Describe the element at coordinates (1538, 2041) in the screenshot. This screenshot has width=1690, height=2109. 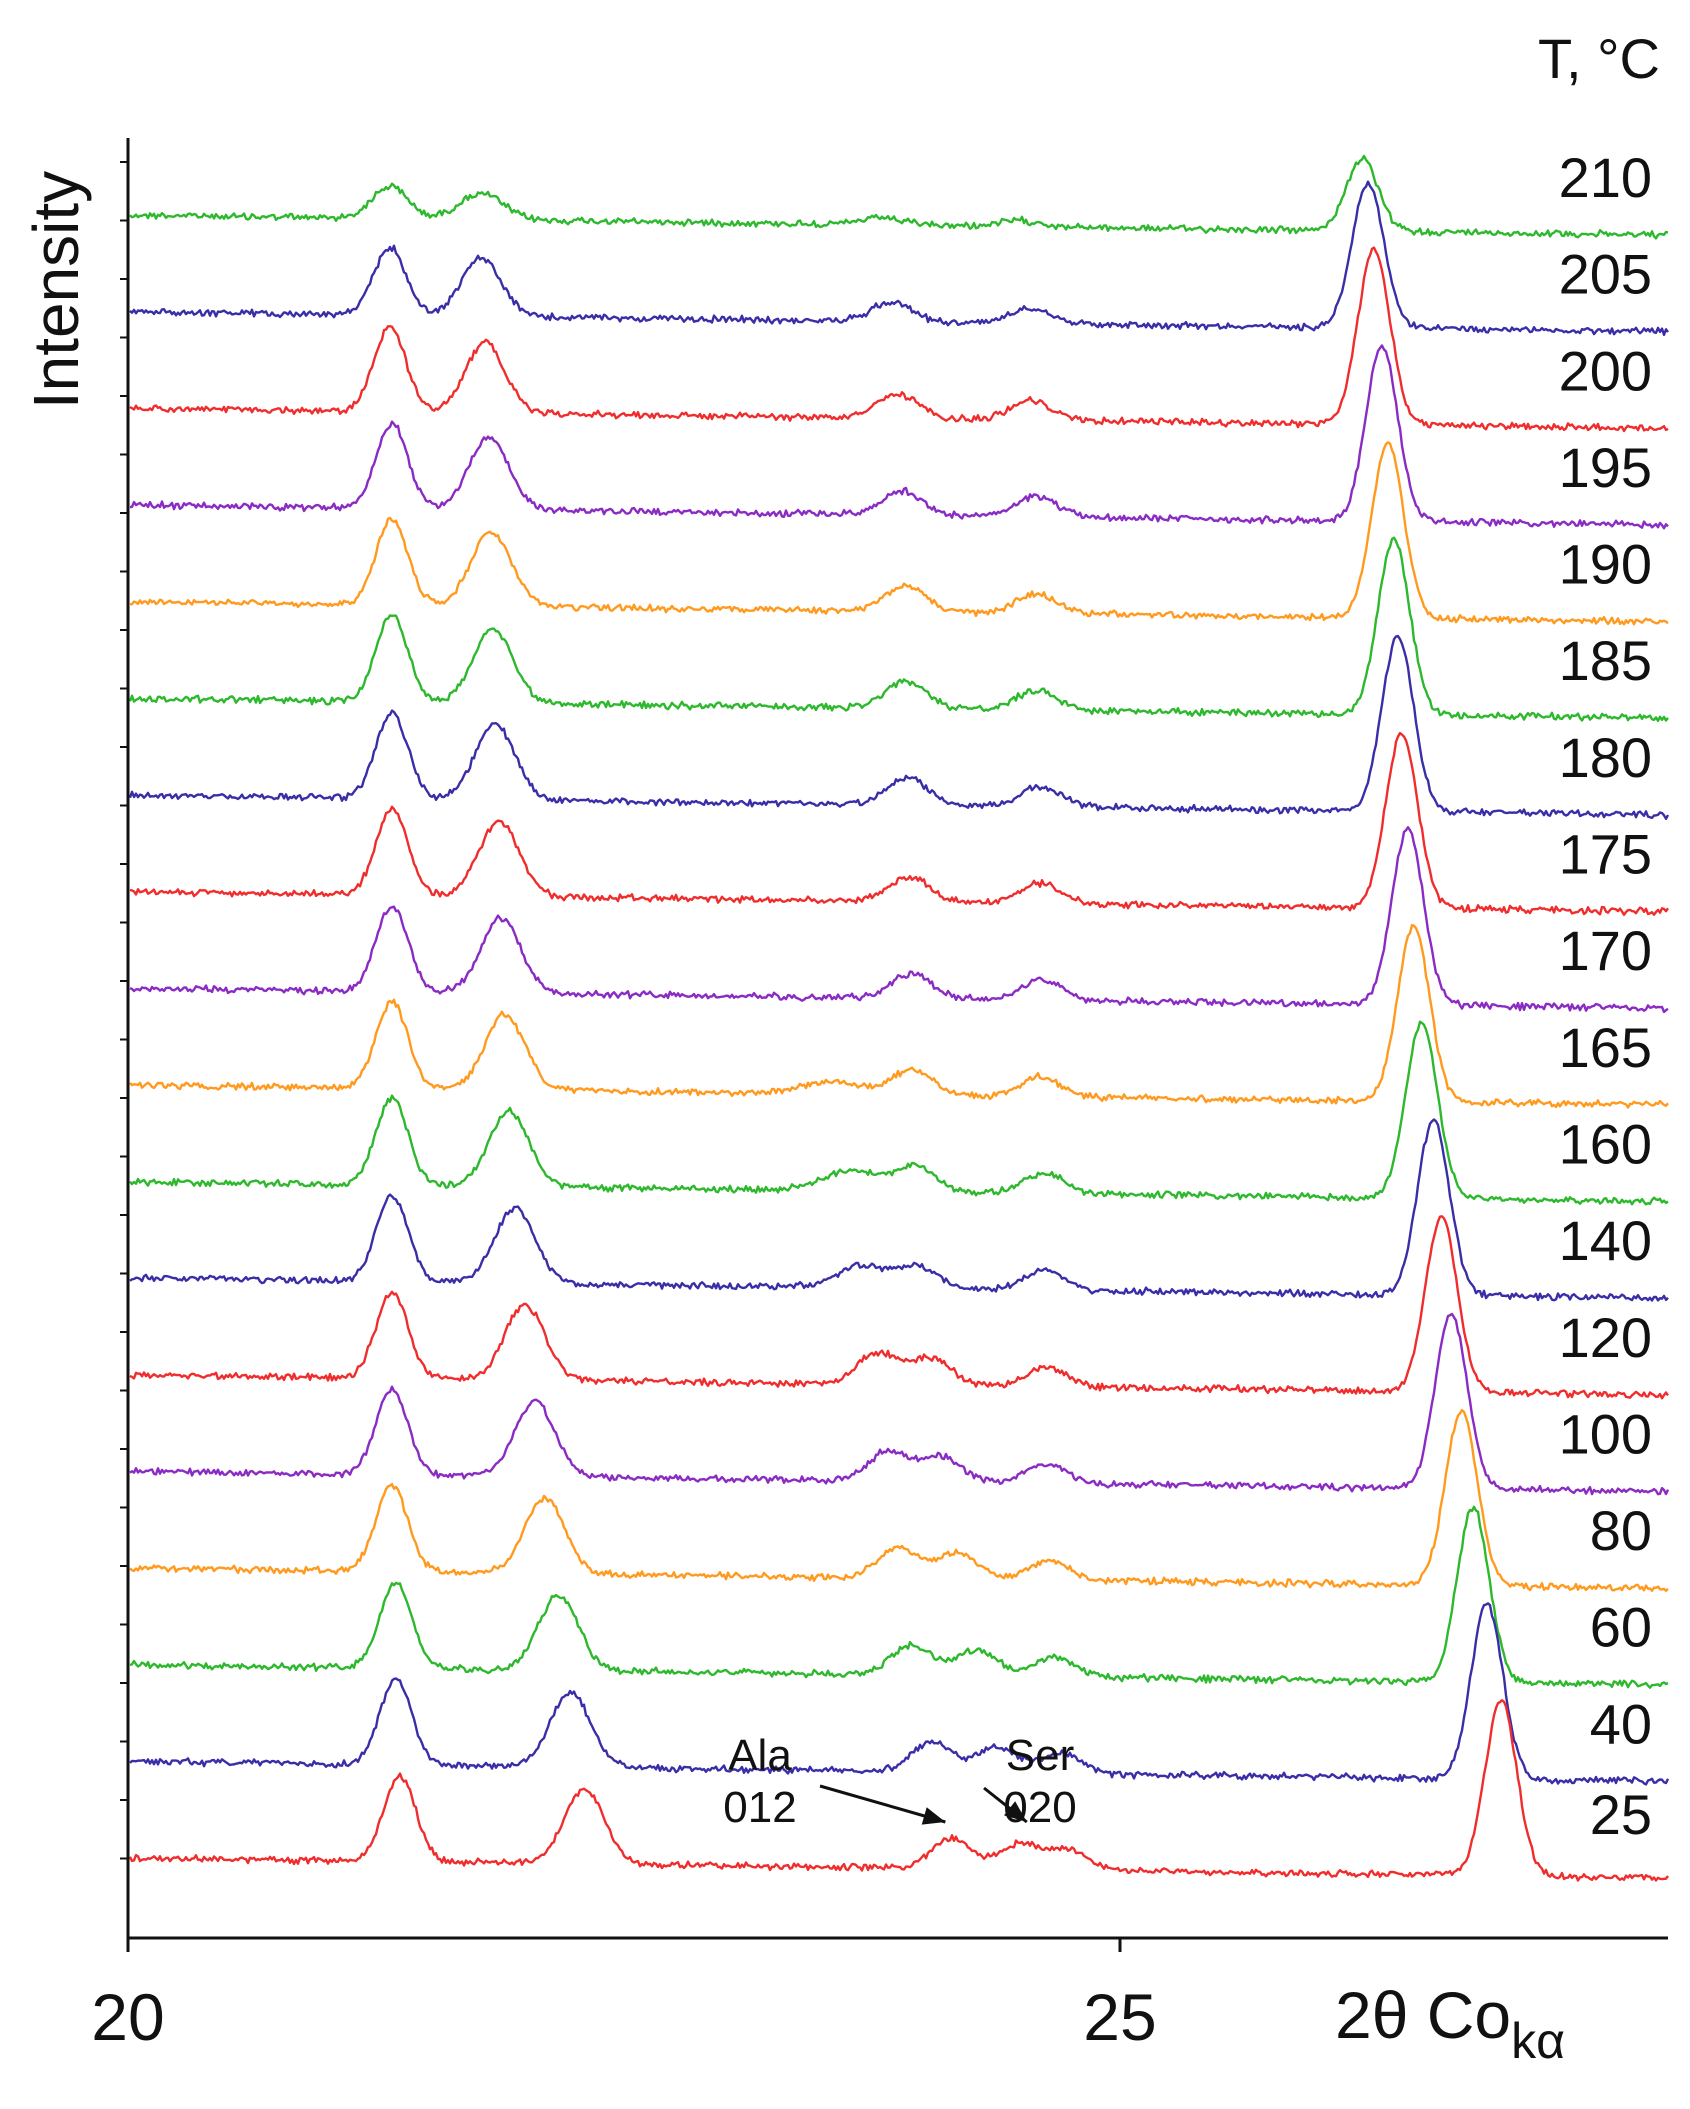
I see `x-axis-label-subscript: kα` at that location.